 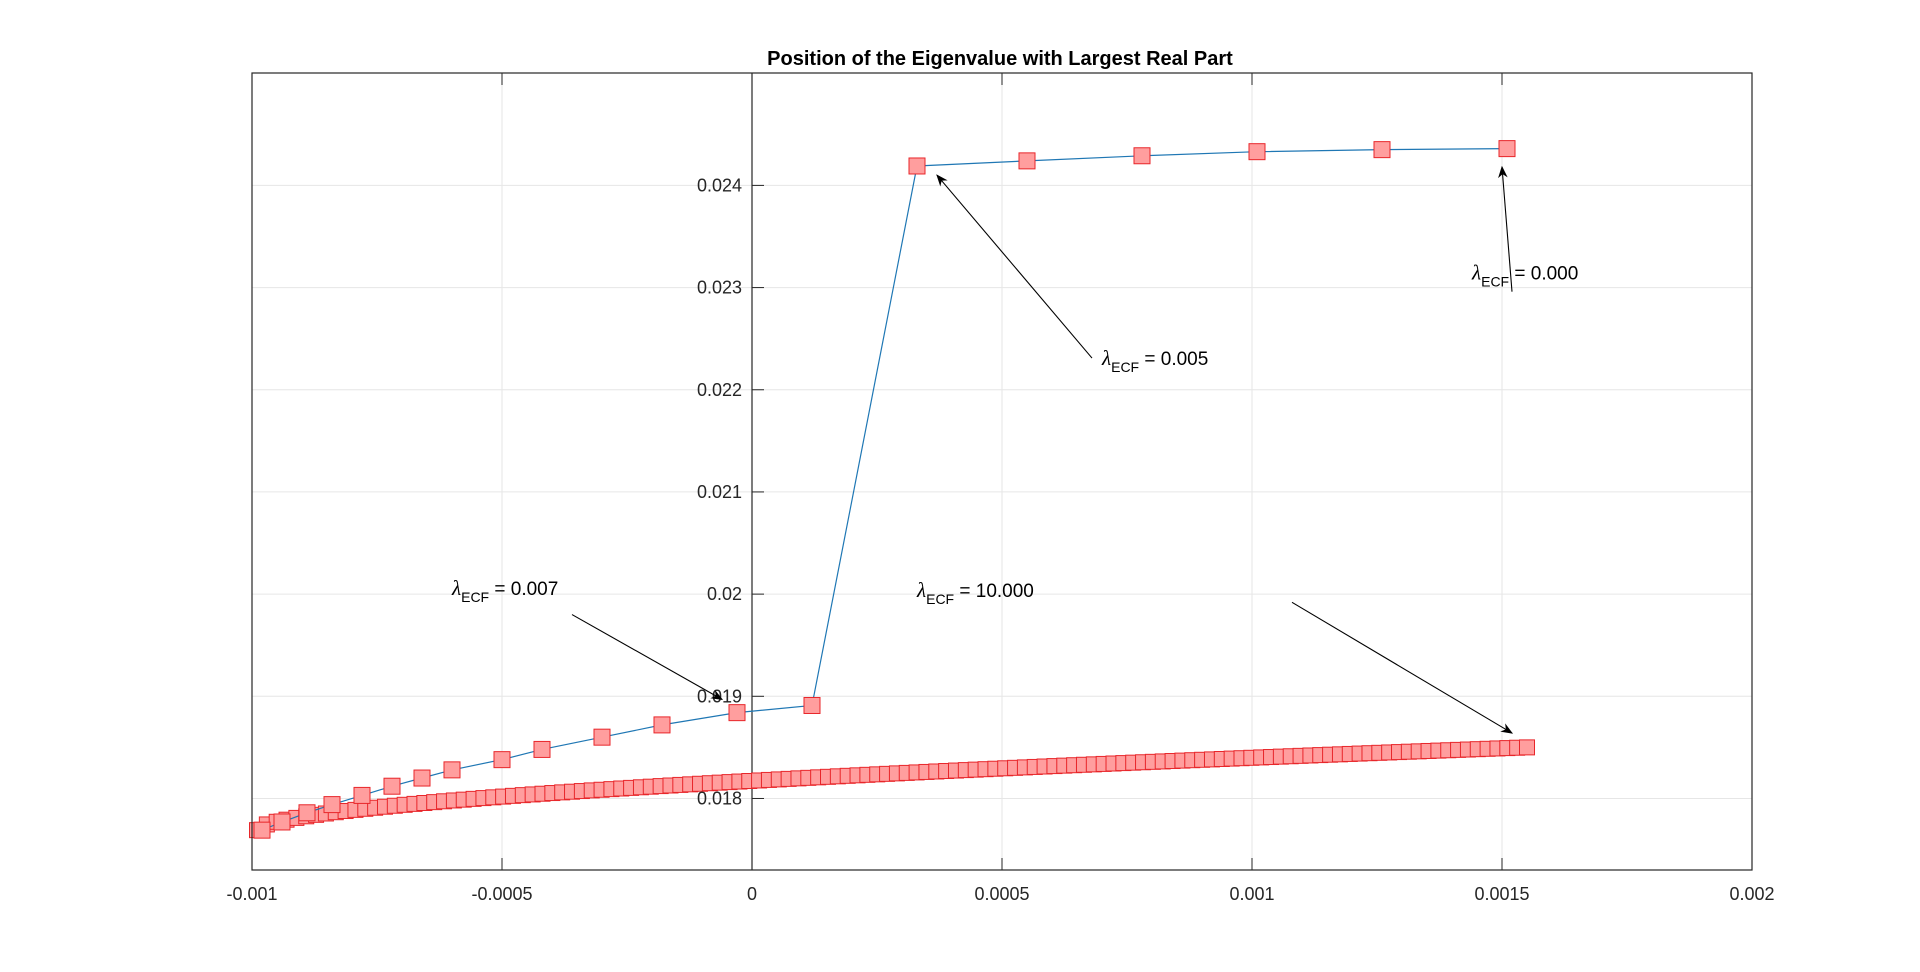 What do you see at coordinates (719, 492) in the screenshot?
I see `y-tick-label: 0.021` at bounding box center [719, 492].